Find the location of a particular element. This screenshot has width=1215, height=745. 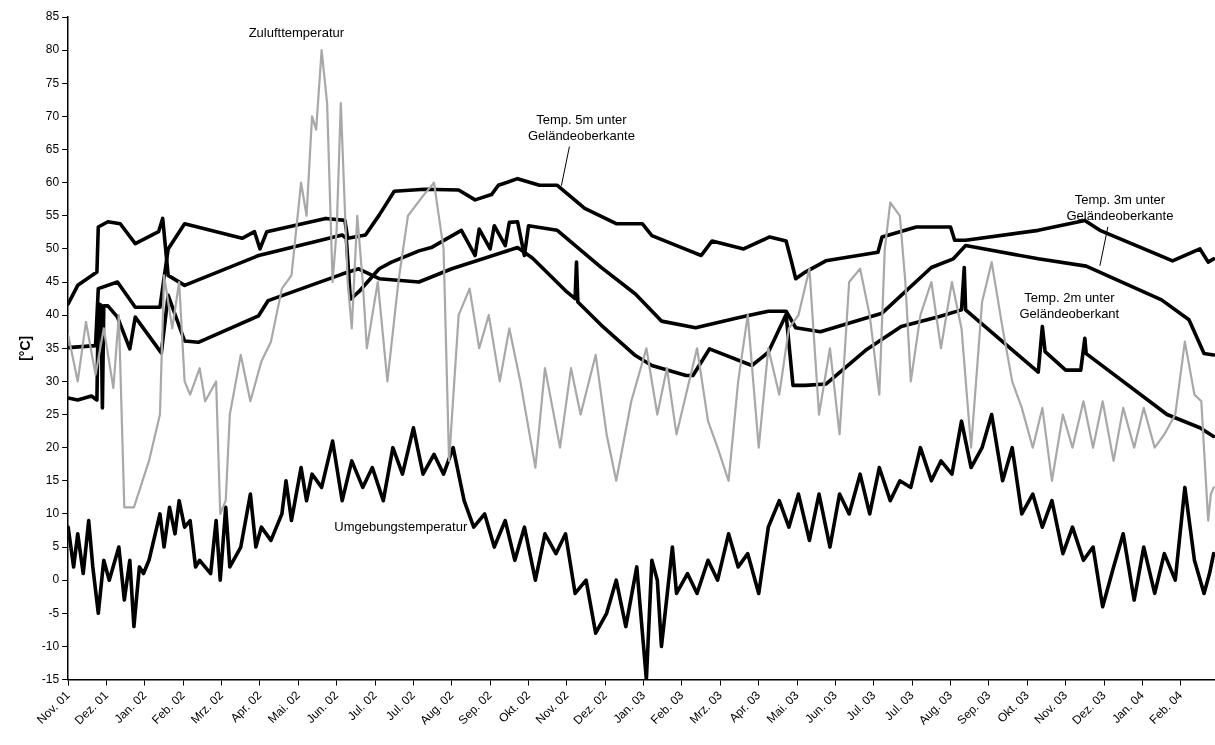

x-tick-label: Aug. 03 is located at coordinates (935, 708).